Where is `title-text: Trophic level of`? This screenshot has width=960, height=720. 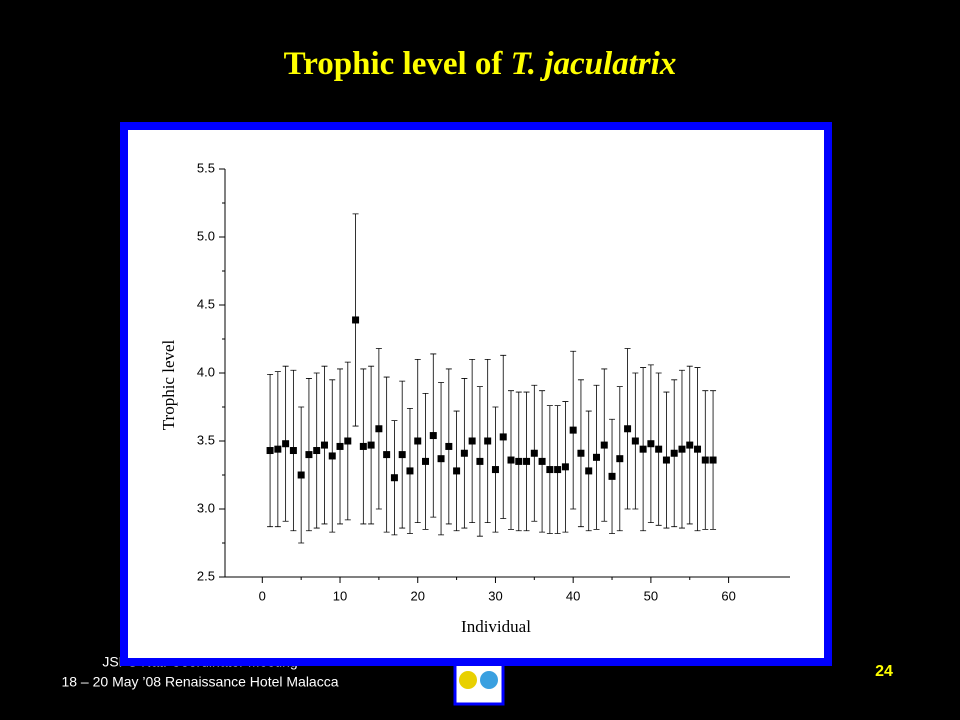 title-text: Trophic level of is located at coordinates (394, 64).